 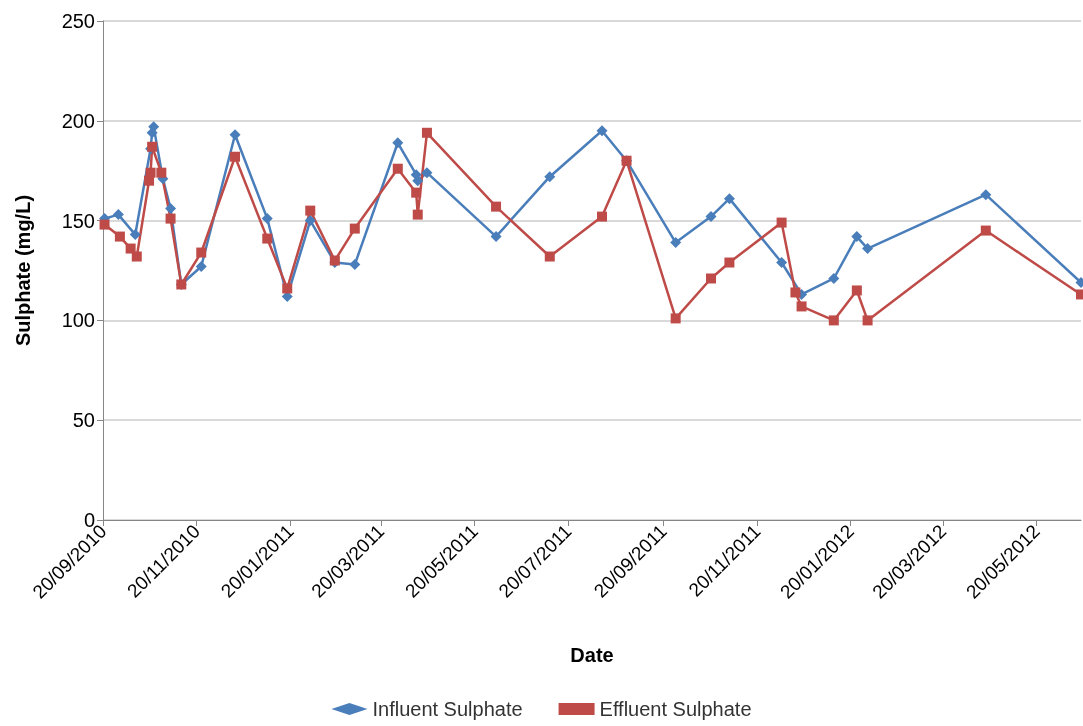 What do you see at coordinates (78, 220) in the screenshot?
I see `y-tick-label: 150` at bounding box center [78, 220].